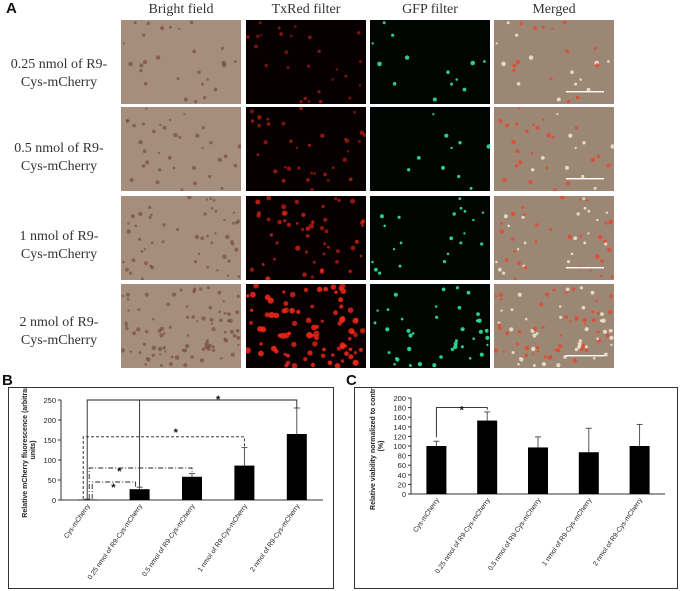 This screenshot has width=680, height=591. Describe the element at coordinates (223, 538) in the screenshot. I see `x-tick-label: 1 nmol of R9-Cys-mCherry` at that location.